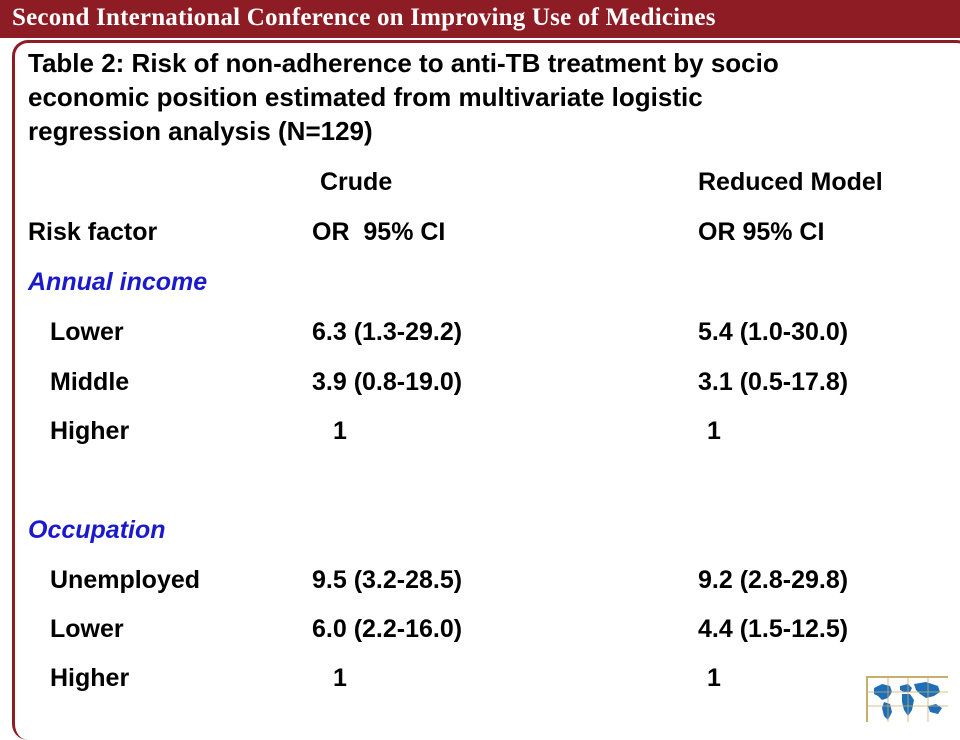  What do you see at coordinates (790, 182) in the screenshot?
I see `reduced-model-group-header: Reduced Model` at bounding box center [790, 182].